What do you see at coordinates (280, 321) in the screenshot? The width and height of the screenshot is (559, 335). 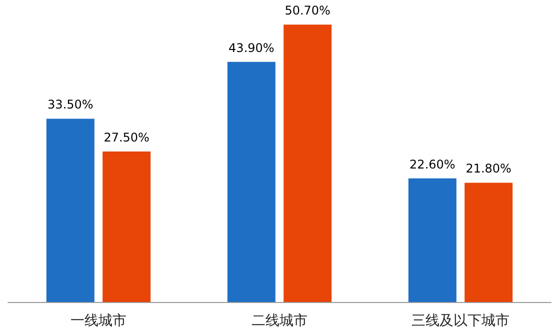 I see `x-tick-label: 二线城市` at bounding box center [280, 321].